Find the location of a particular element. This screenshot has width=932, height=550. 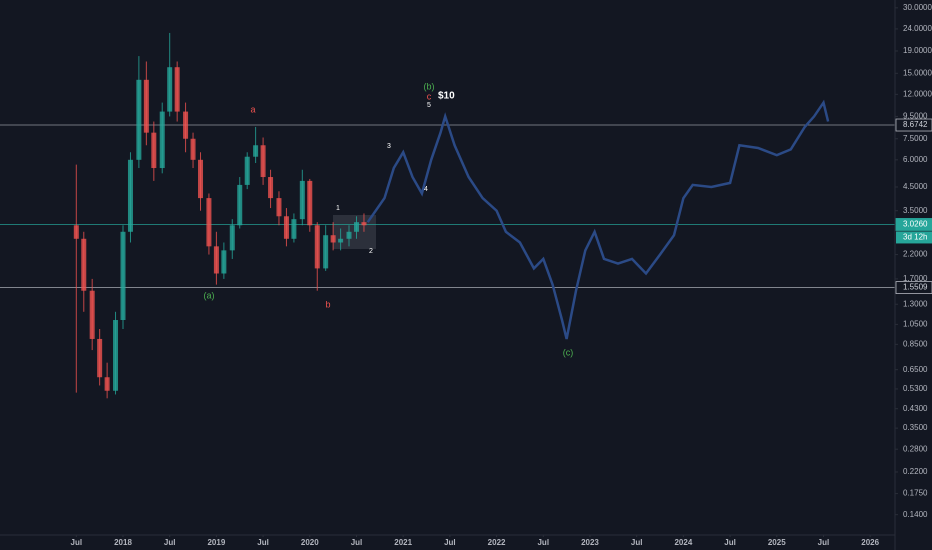

y-tick-label: 9.5000 is located at coordinates (915, 116).